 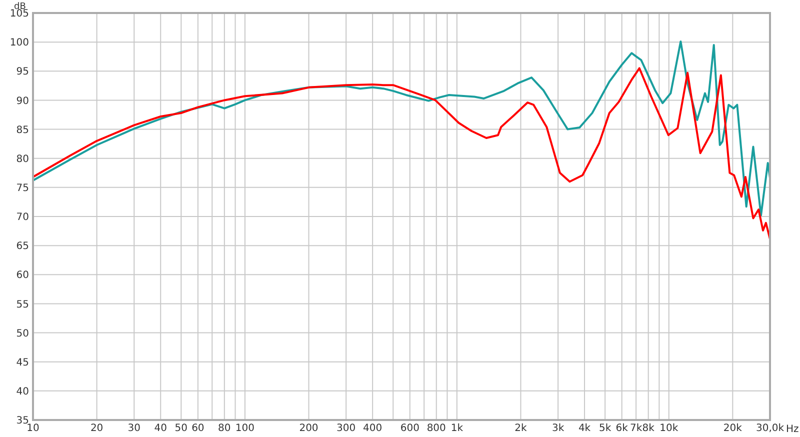 I want to click on y-tick-label: 90, so click(x=22, y=101).